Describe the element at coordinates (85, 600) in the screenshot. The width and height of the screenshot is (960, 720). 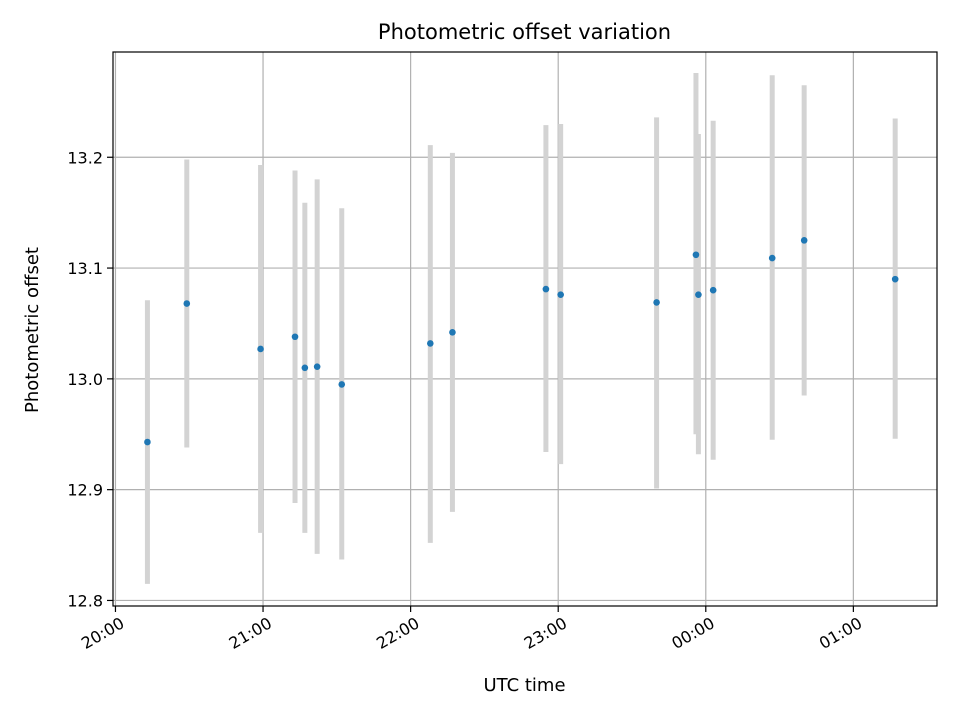
I see `y-tick-label: 12.8` at that location.